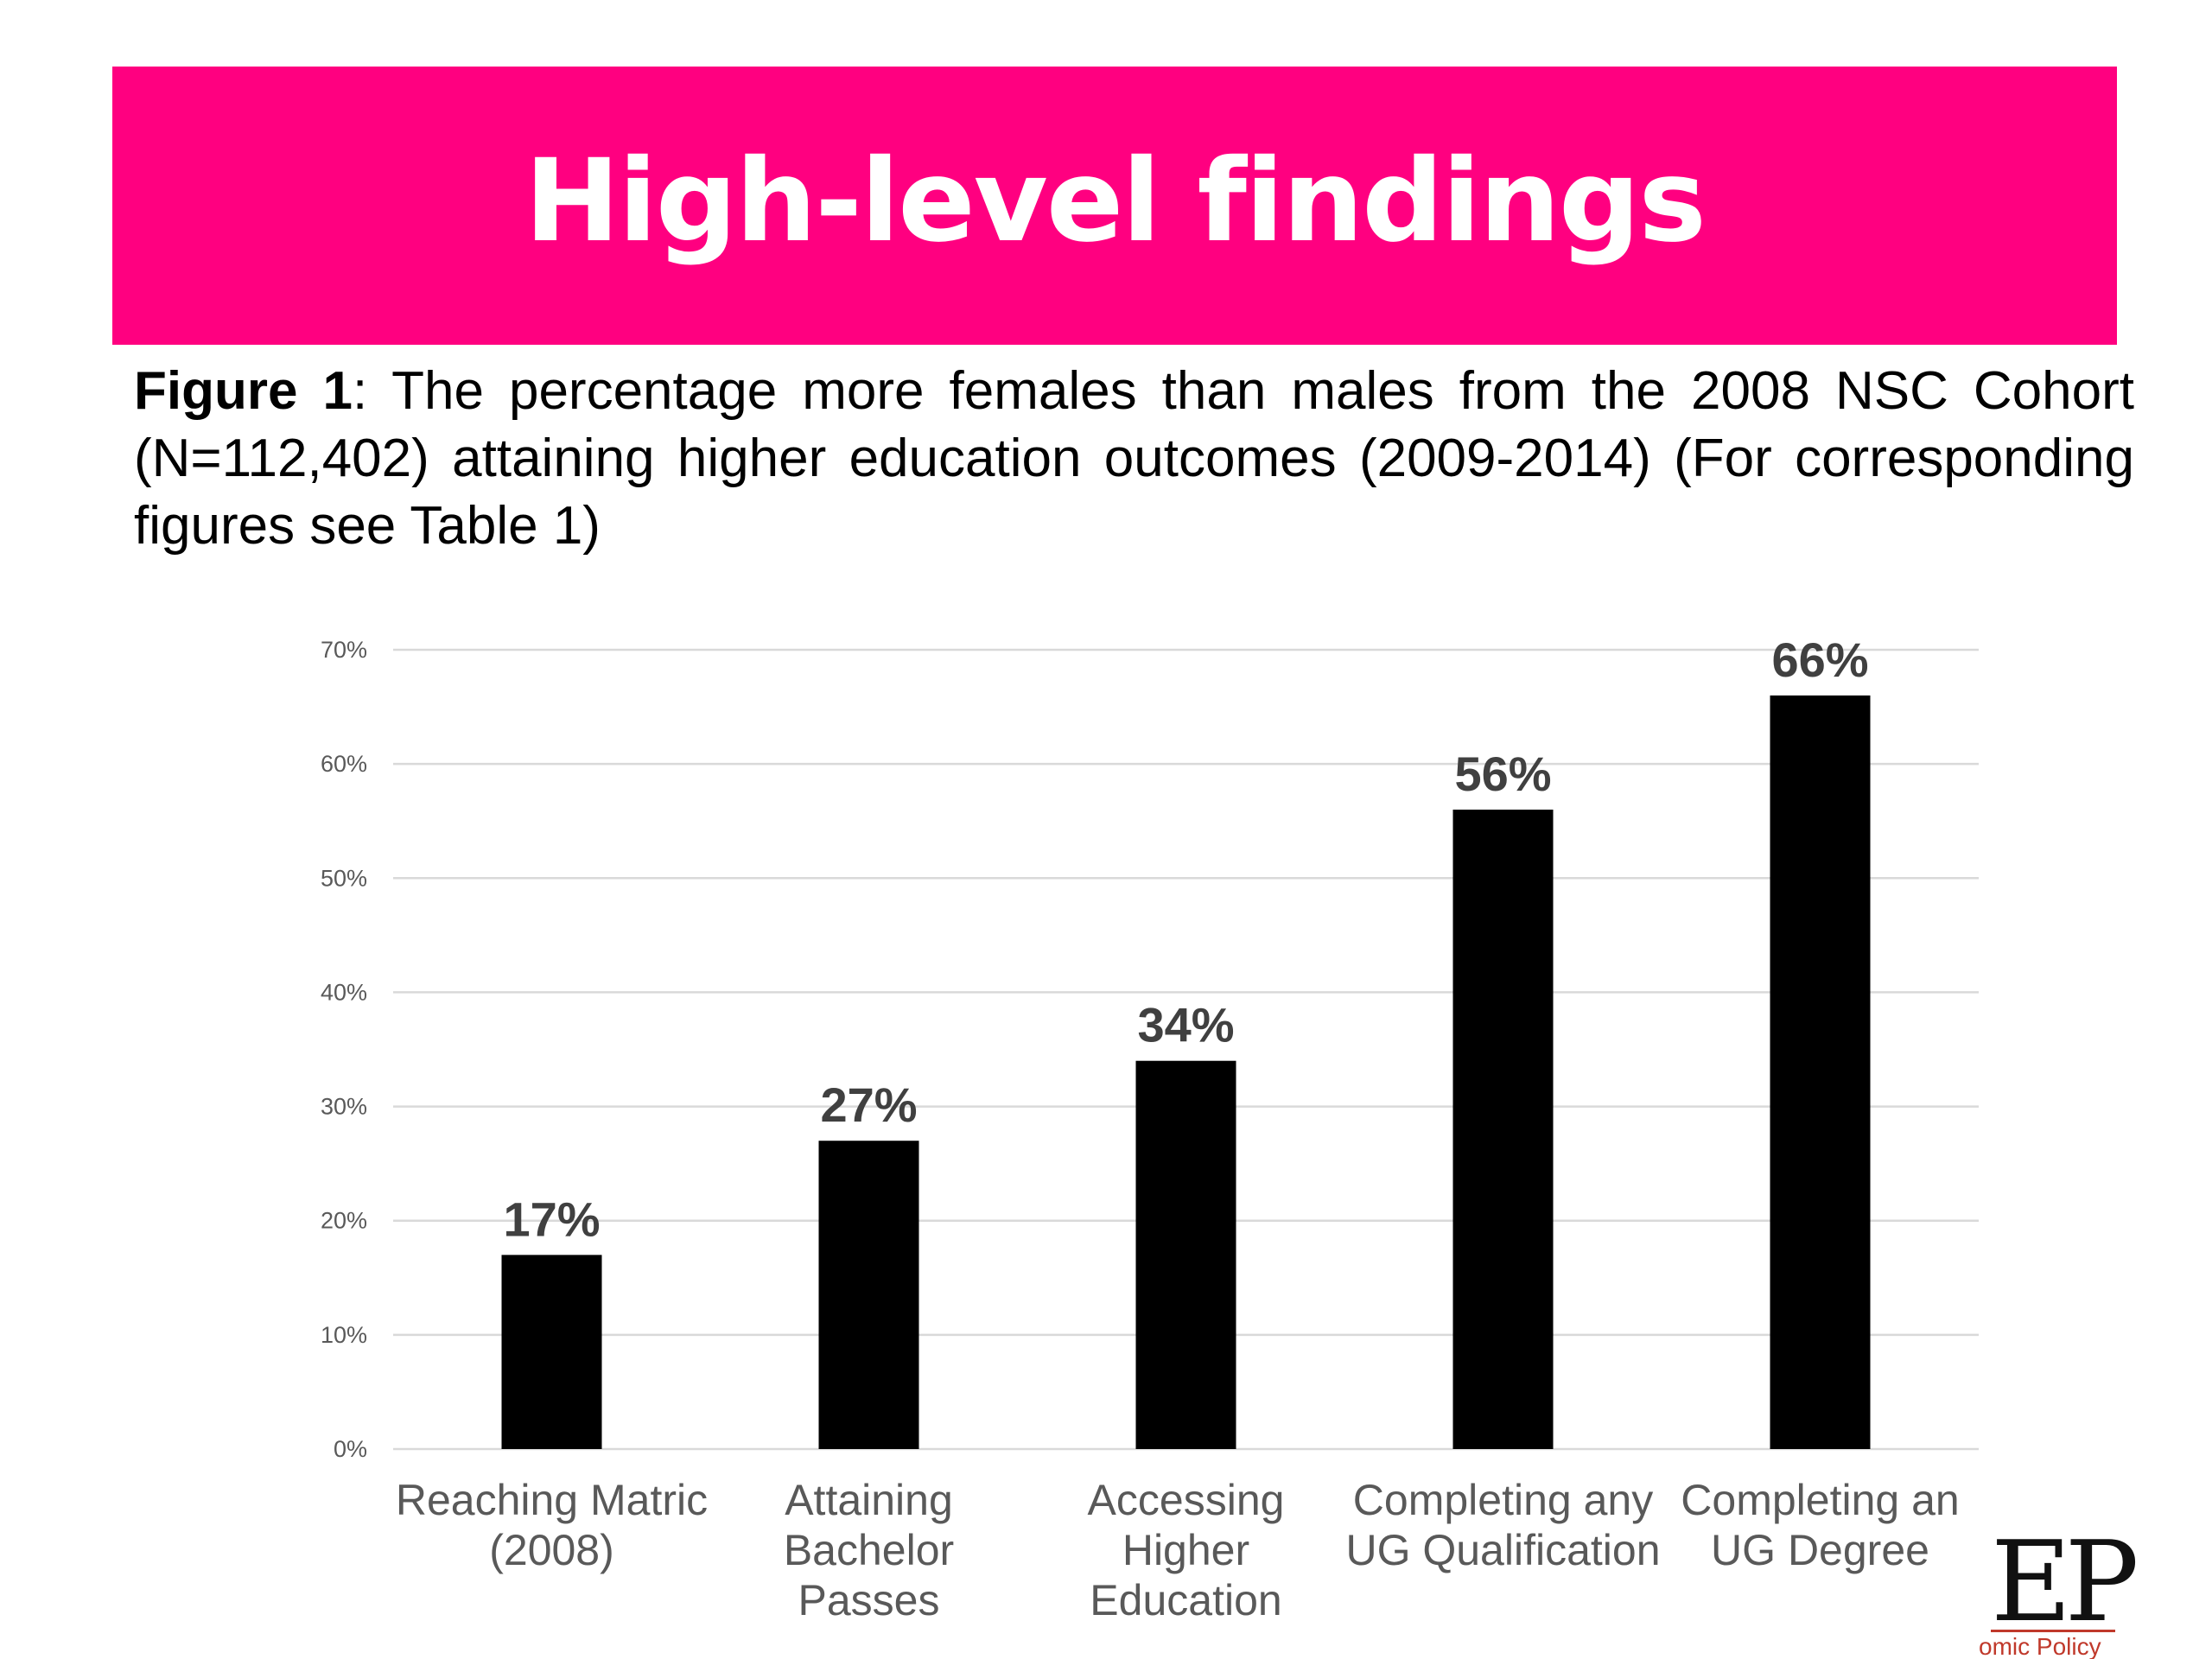  What do you see at coordinates (1115, 201) in the screenshot?
I see `slide-title: High-level findings` at bounding box center [1115, 201].